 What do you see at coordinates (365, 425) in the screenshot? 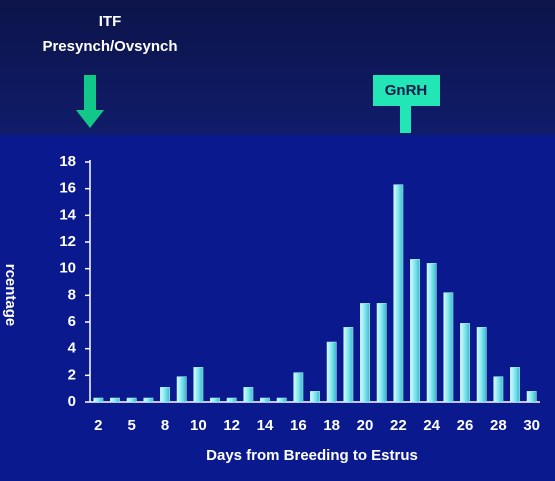
I see `x-tick-label: 20` at bounding box center [365, 425].